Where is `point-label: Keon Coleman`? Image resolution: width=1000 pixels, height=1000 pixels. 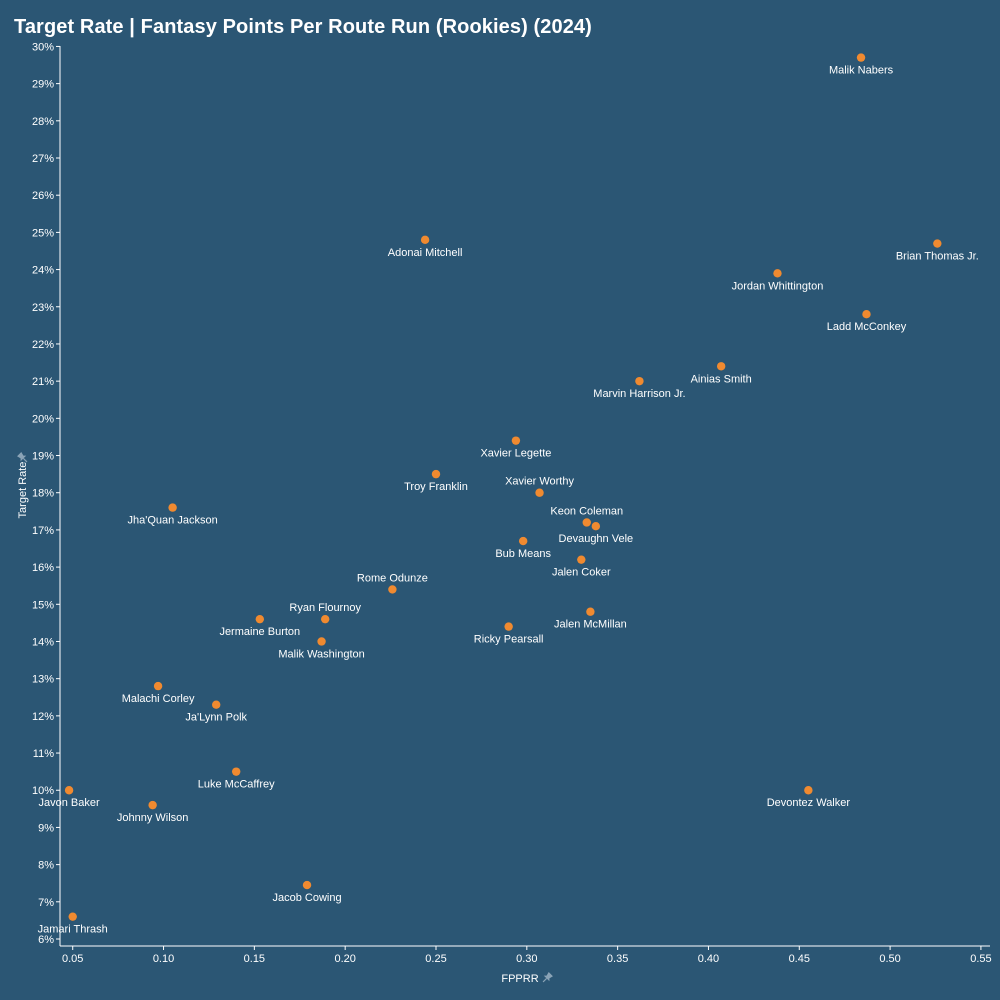
point-label: Keon Coleman is located at coordinates (586, 511).